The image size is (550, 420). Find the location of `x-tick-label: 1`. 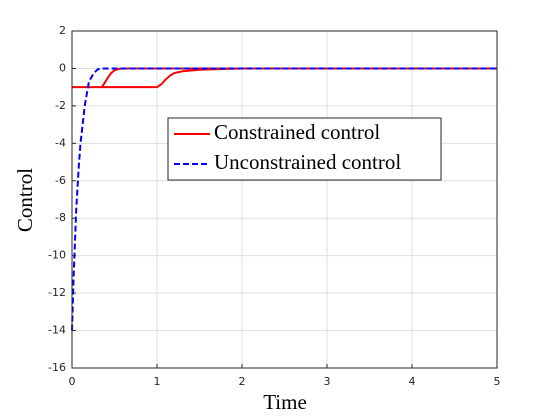

x-tick-label: 1 is located at coordinates (157, 381).